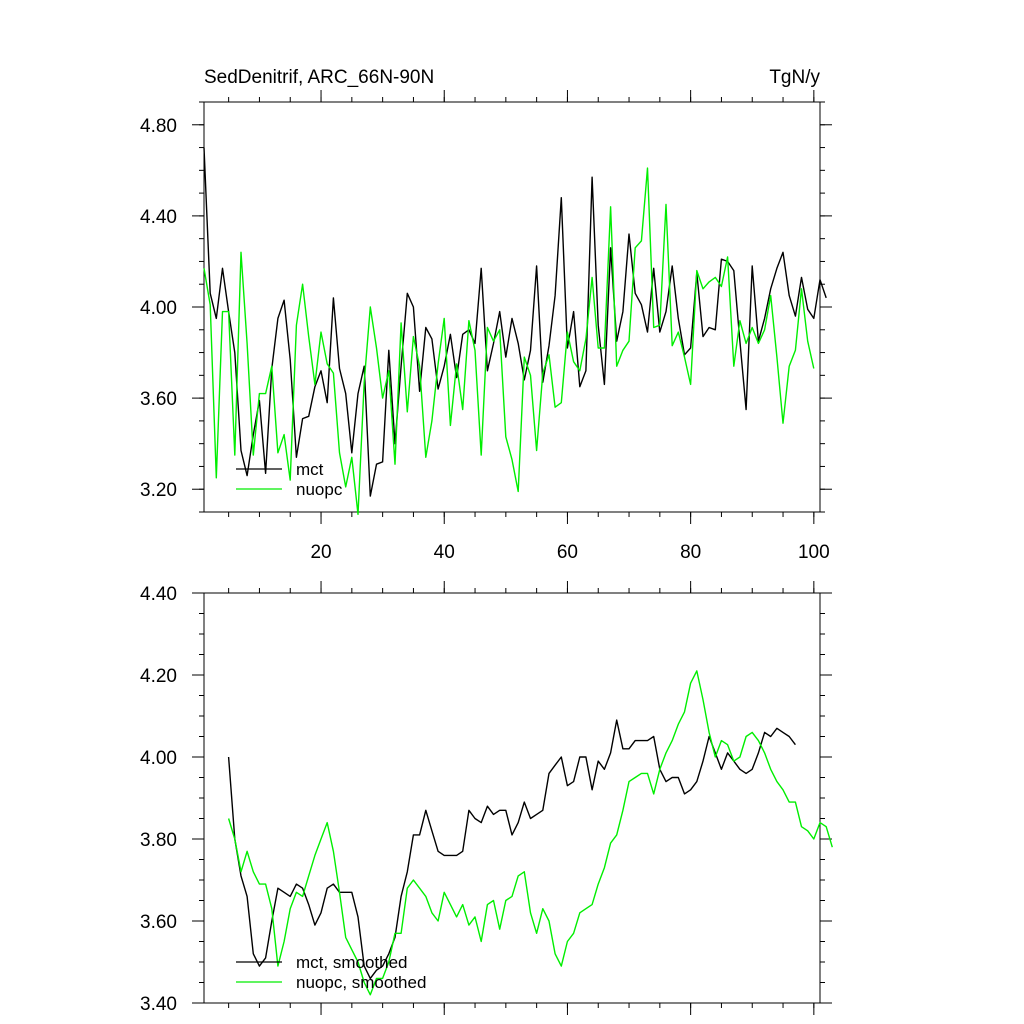 The image size is (1024, 1024). What do you see at coordinates (319, 77) in the screenshot?
I see `chart-title: SedDenitrif, ARC_66N-90N` at bounding box center [319, 77].